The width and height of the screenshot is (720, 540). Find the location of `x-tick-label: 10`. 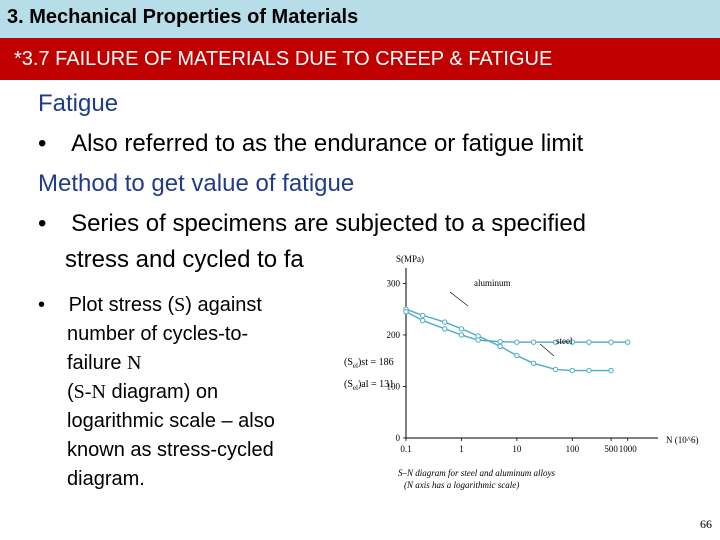

x-tick-label: 10 is located at coordinates (517, 449).